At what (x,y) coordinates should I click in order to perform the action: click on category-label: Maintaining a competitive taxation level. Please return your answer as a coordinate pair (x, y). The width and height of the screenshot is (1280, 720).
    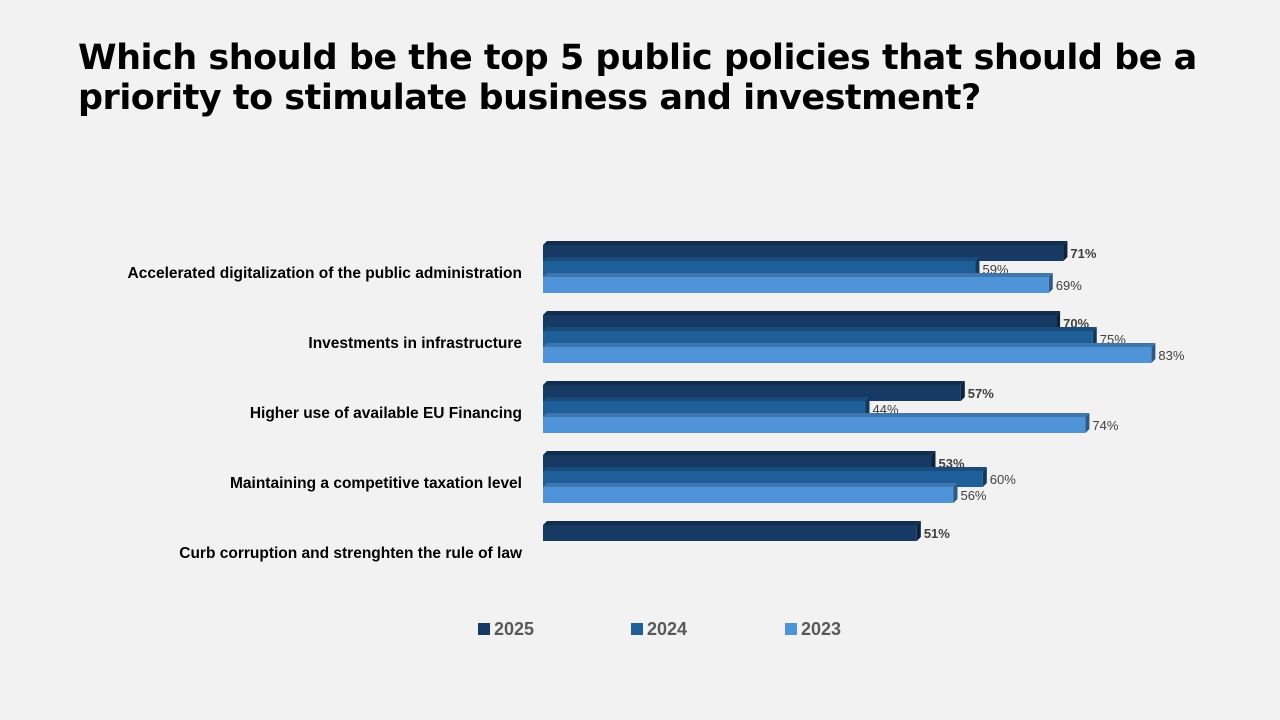
    Looking at the image, I should click on (376, 483).